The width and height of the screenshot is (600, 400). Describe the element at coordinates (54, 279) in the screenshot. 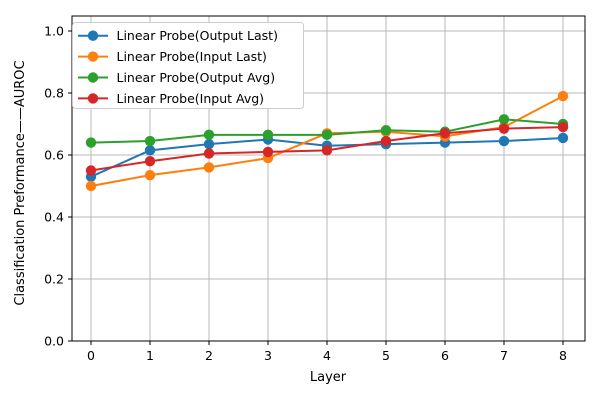

I see `y-tick-label: 0.2` at that location.